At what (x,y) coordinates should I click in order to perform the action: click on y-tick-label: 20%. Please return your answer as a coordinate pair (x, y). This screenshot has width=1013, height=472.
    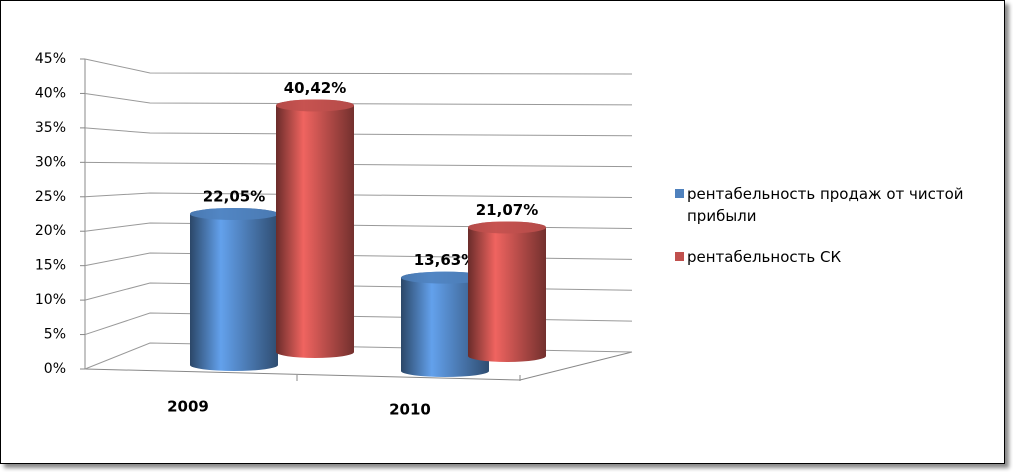
    Looking at the image, I should click on (50, 231).